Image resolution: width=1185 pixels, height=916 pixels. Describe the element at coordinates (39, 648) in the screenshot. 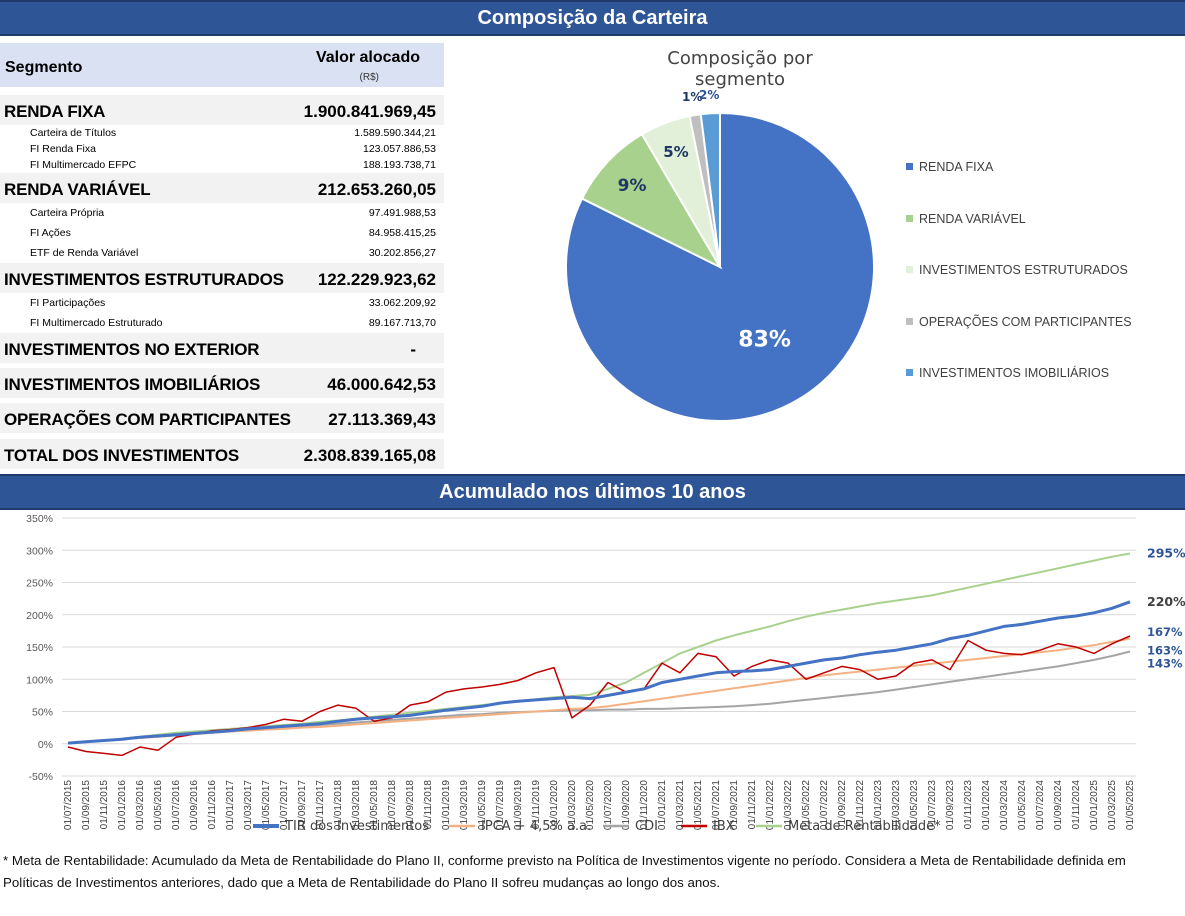

I see `y-tick-label: 150%` at that location.